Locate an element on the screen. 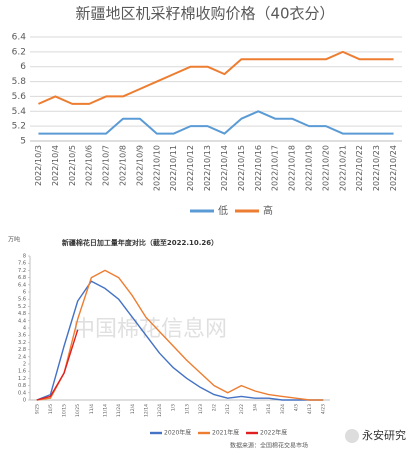  x-tick-label: 2/2 is located at coordinates (215, 407).